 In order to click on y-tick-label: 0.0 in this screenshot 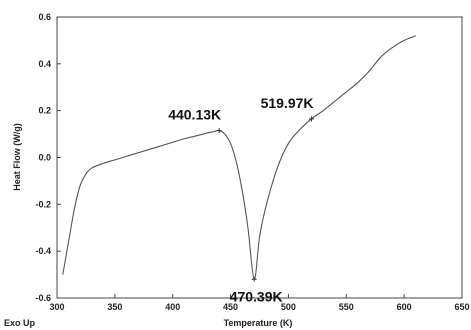, I will do `click(44, 158)`.